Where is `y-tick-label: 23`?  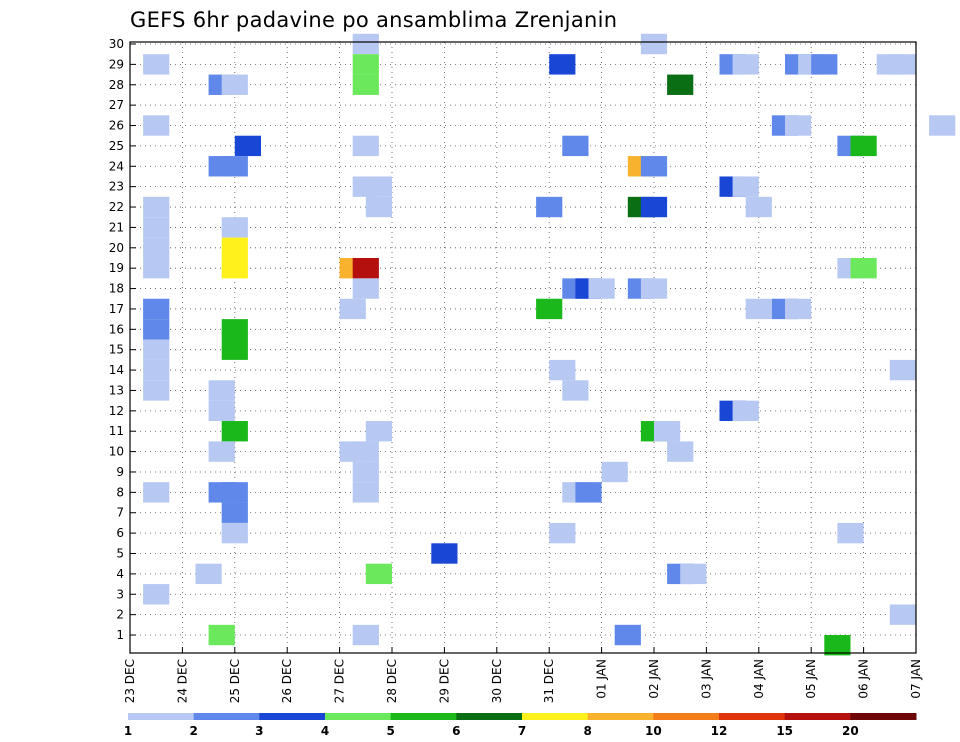
y-tick-label: 23 is located at coordinates (116, 187).